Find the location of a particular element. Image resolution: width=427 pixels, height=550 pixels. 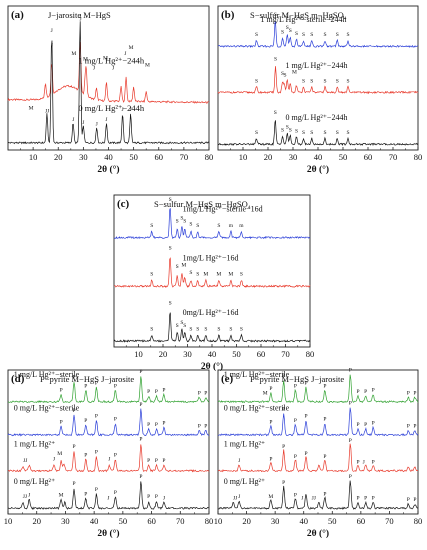

series-label: 0mg/L Hg²⁺−16d is located at coordinates (211, 312).